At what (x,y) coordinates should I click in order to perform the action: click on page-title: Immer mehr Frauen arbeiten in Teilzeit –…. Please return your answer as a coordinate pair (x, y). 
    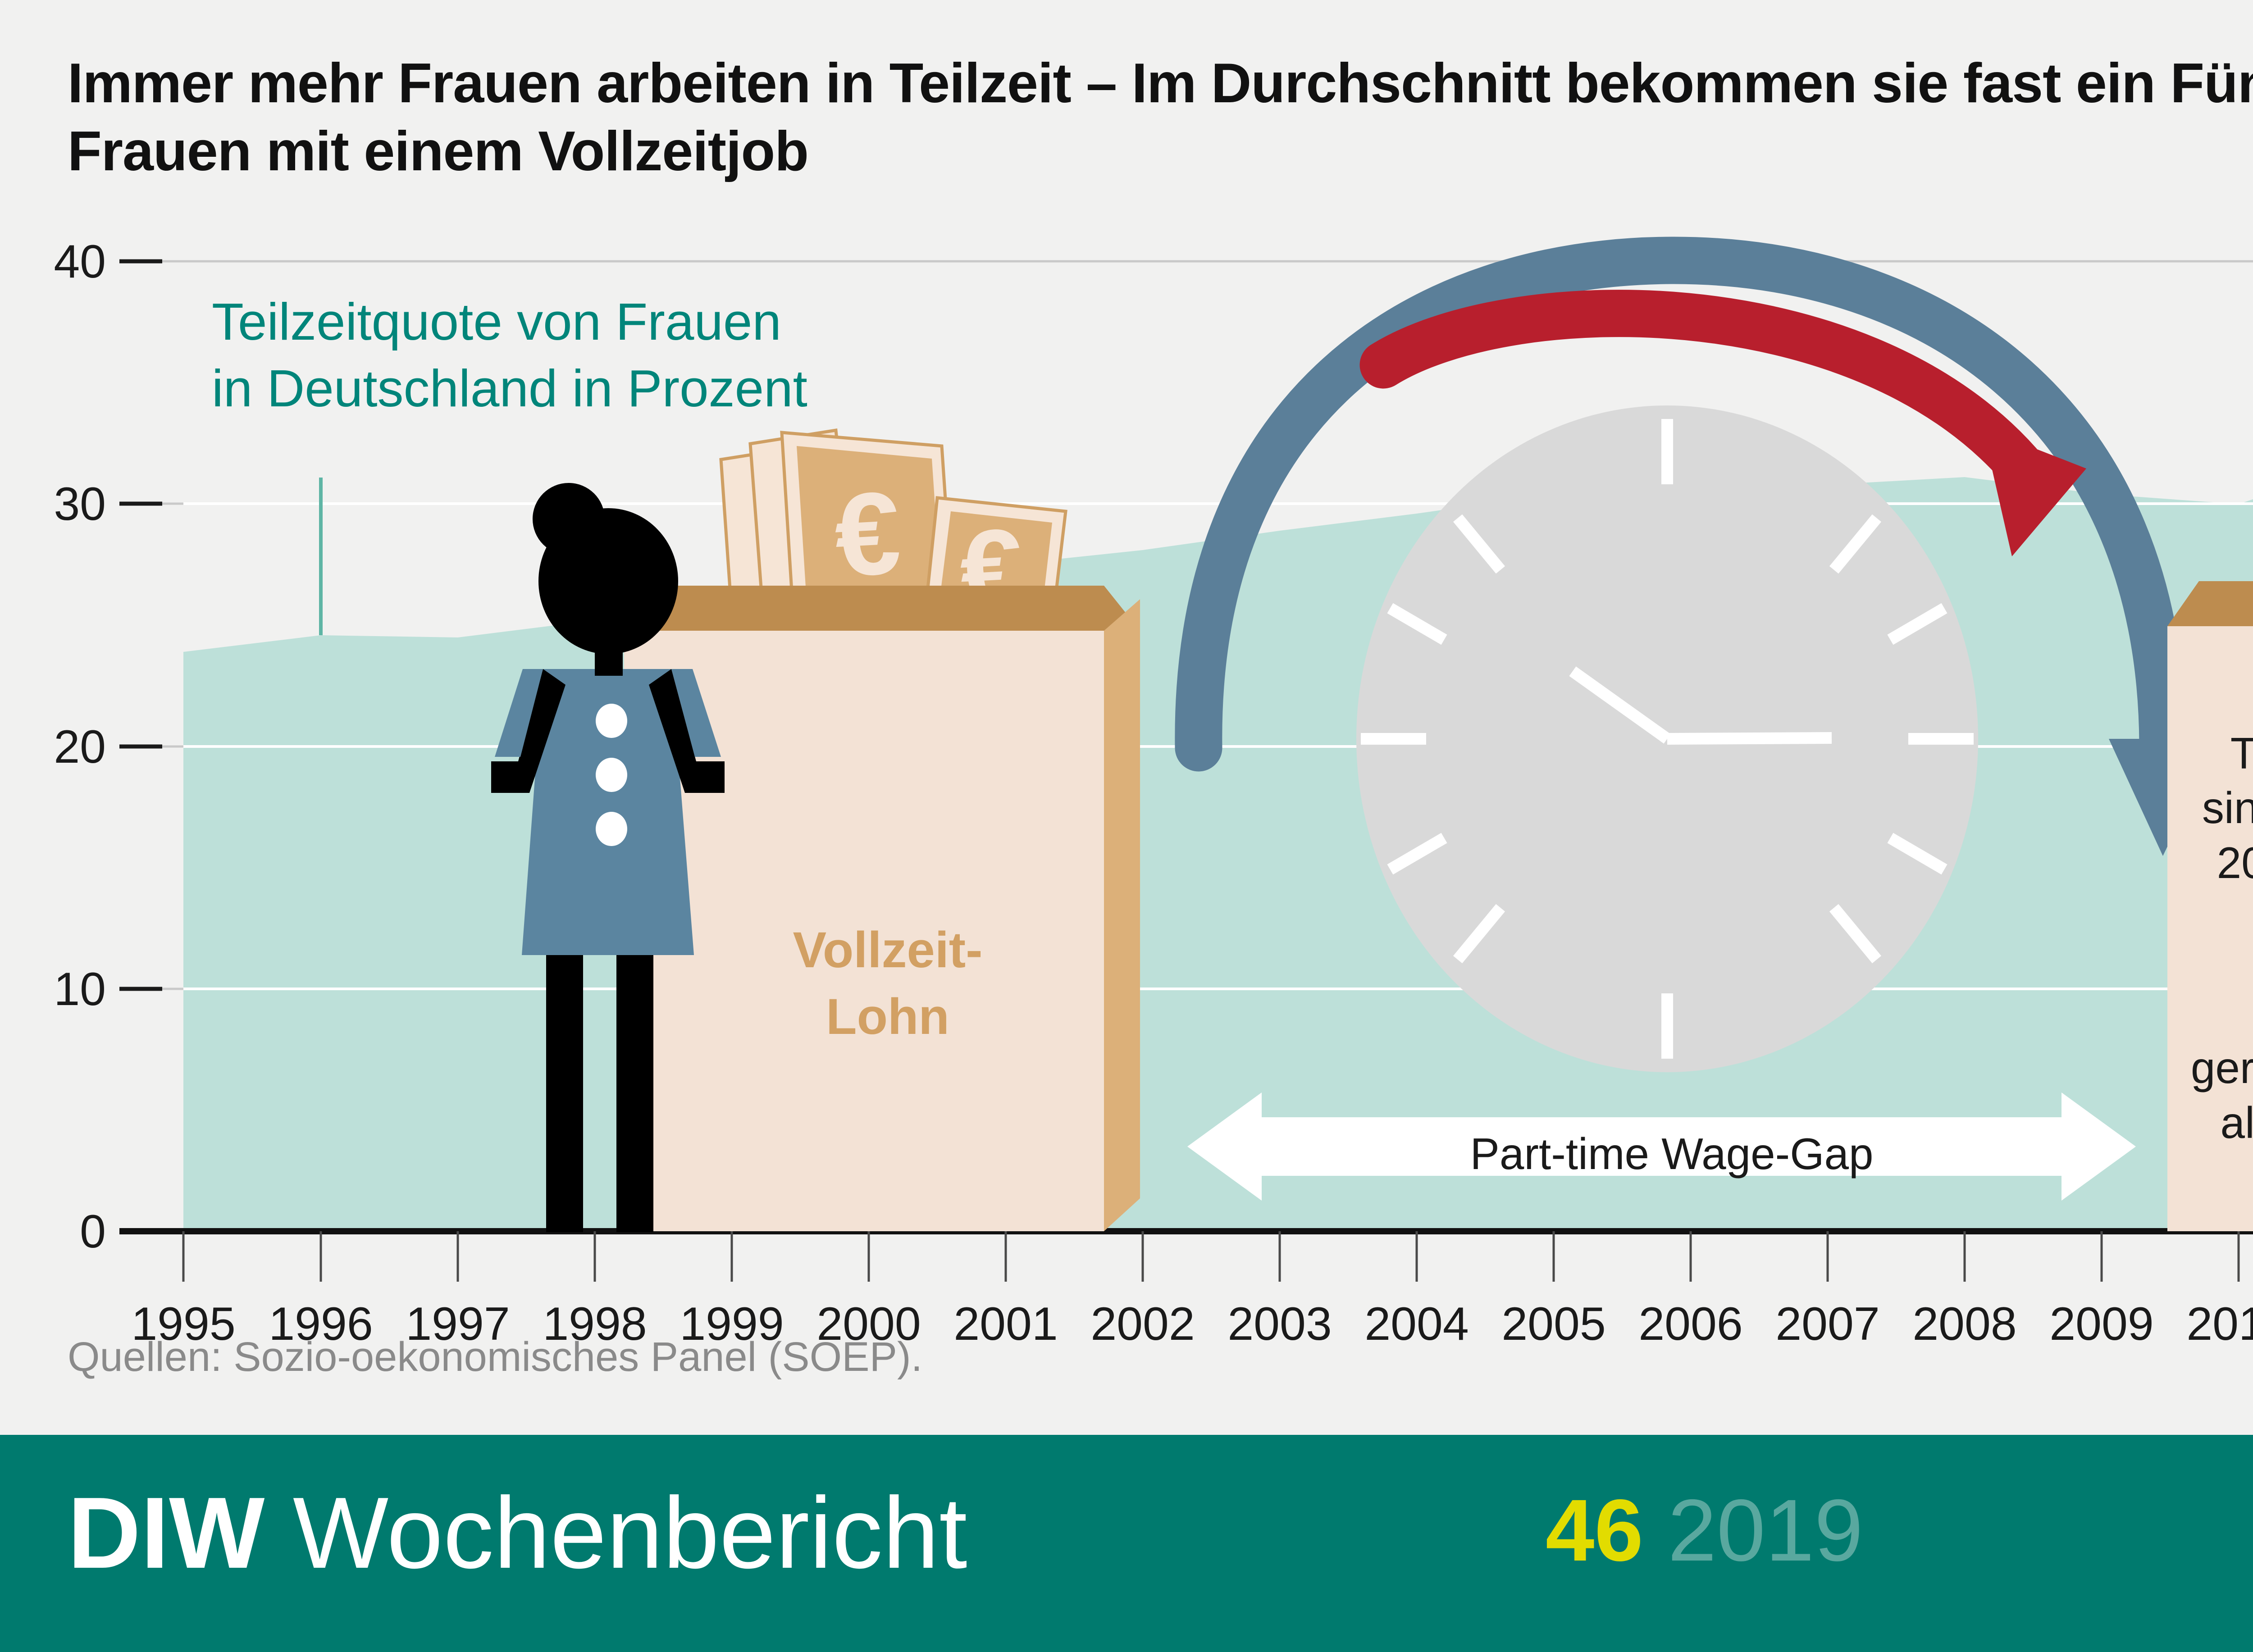
    Looking at the image, I should click on (1160, 117).